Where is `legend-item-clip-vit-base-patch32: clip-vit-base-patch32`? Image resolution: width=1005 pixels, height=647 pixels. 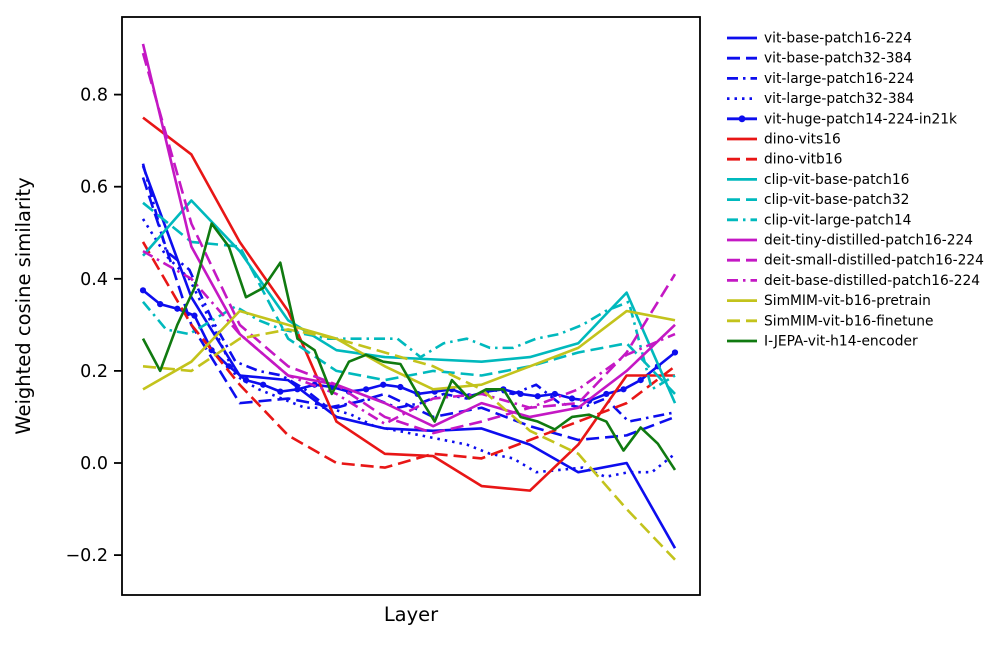 legend-item-clip-vit-base-patch32: clip-vit-base-patch32 is located at coordinates (818, 200).